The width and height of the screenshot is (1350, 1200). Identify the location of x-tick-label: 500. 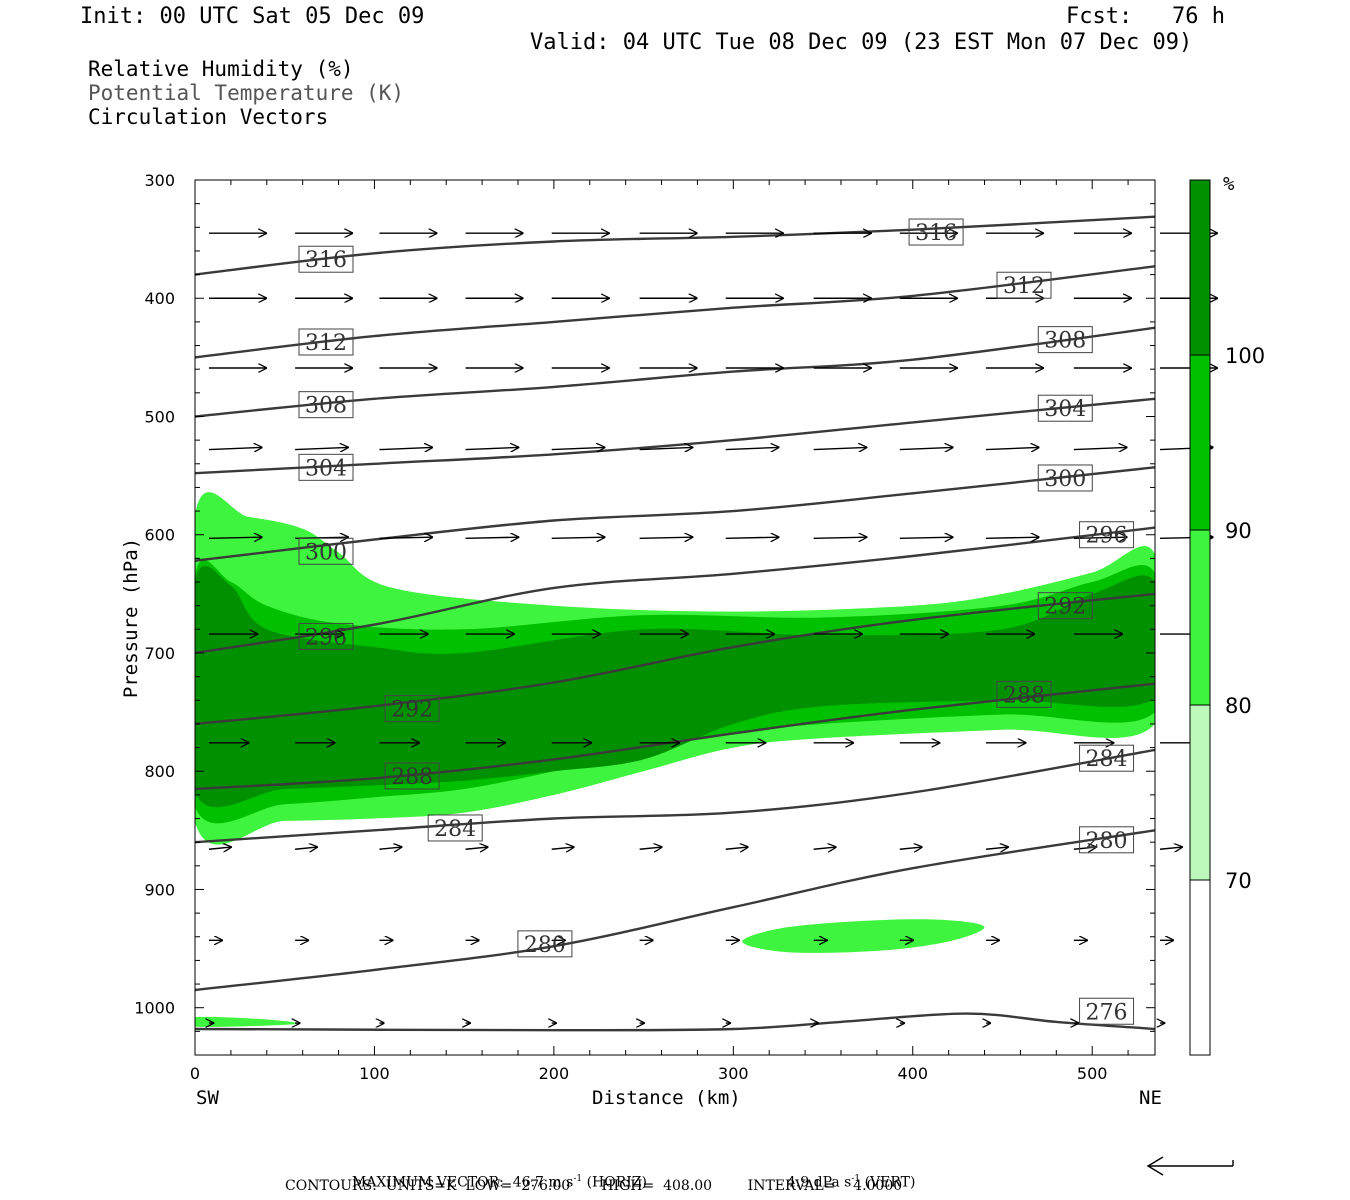
(1092, 1073).